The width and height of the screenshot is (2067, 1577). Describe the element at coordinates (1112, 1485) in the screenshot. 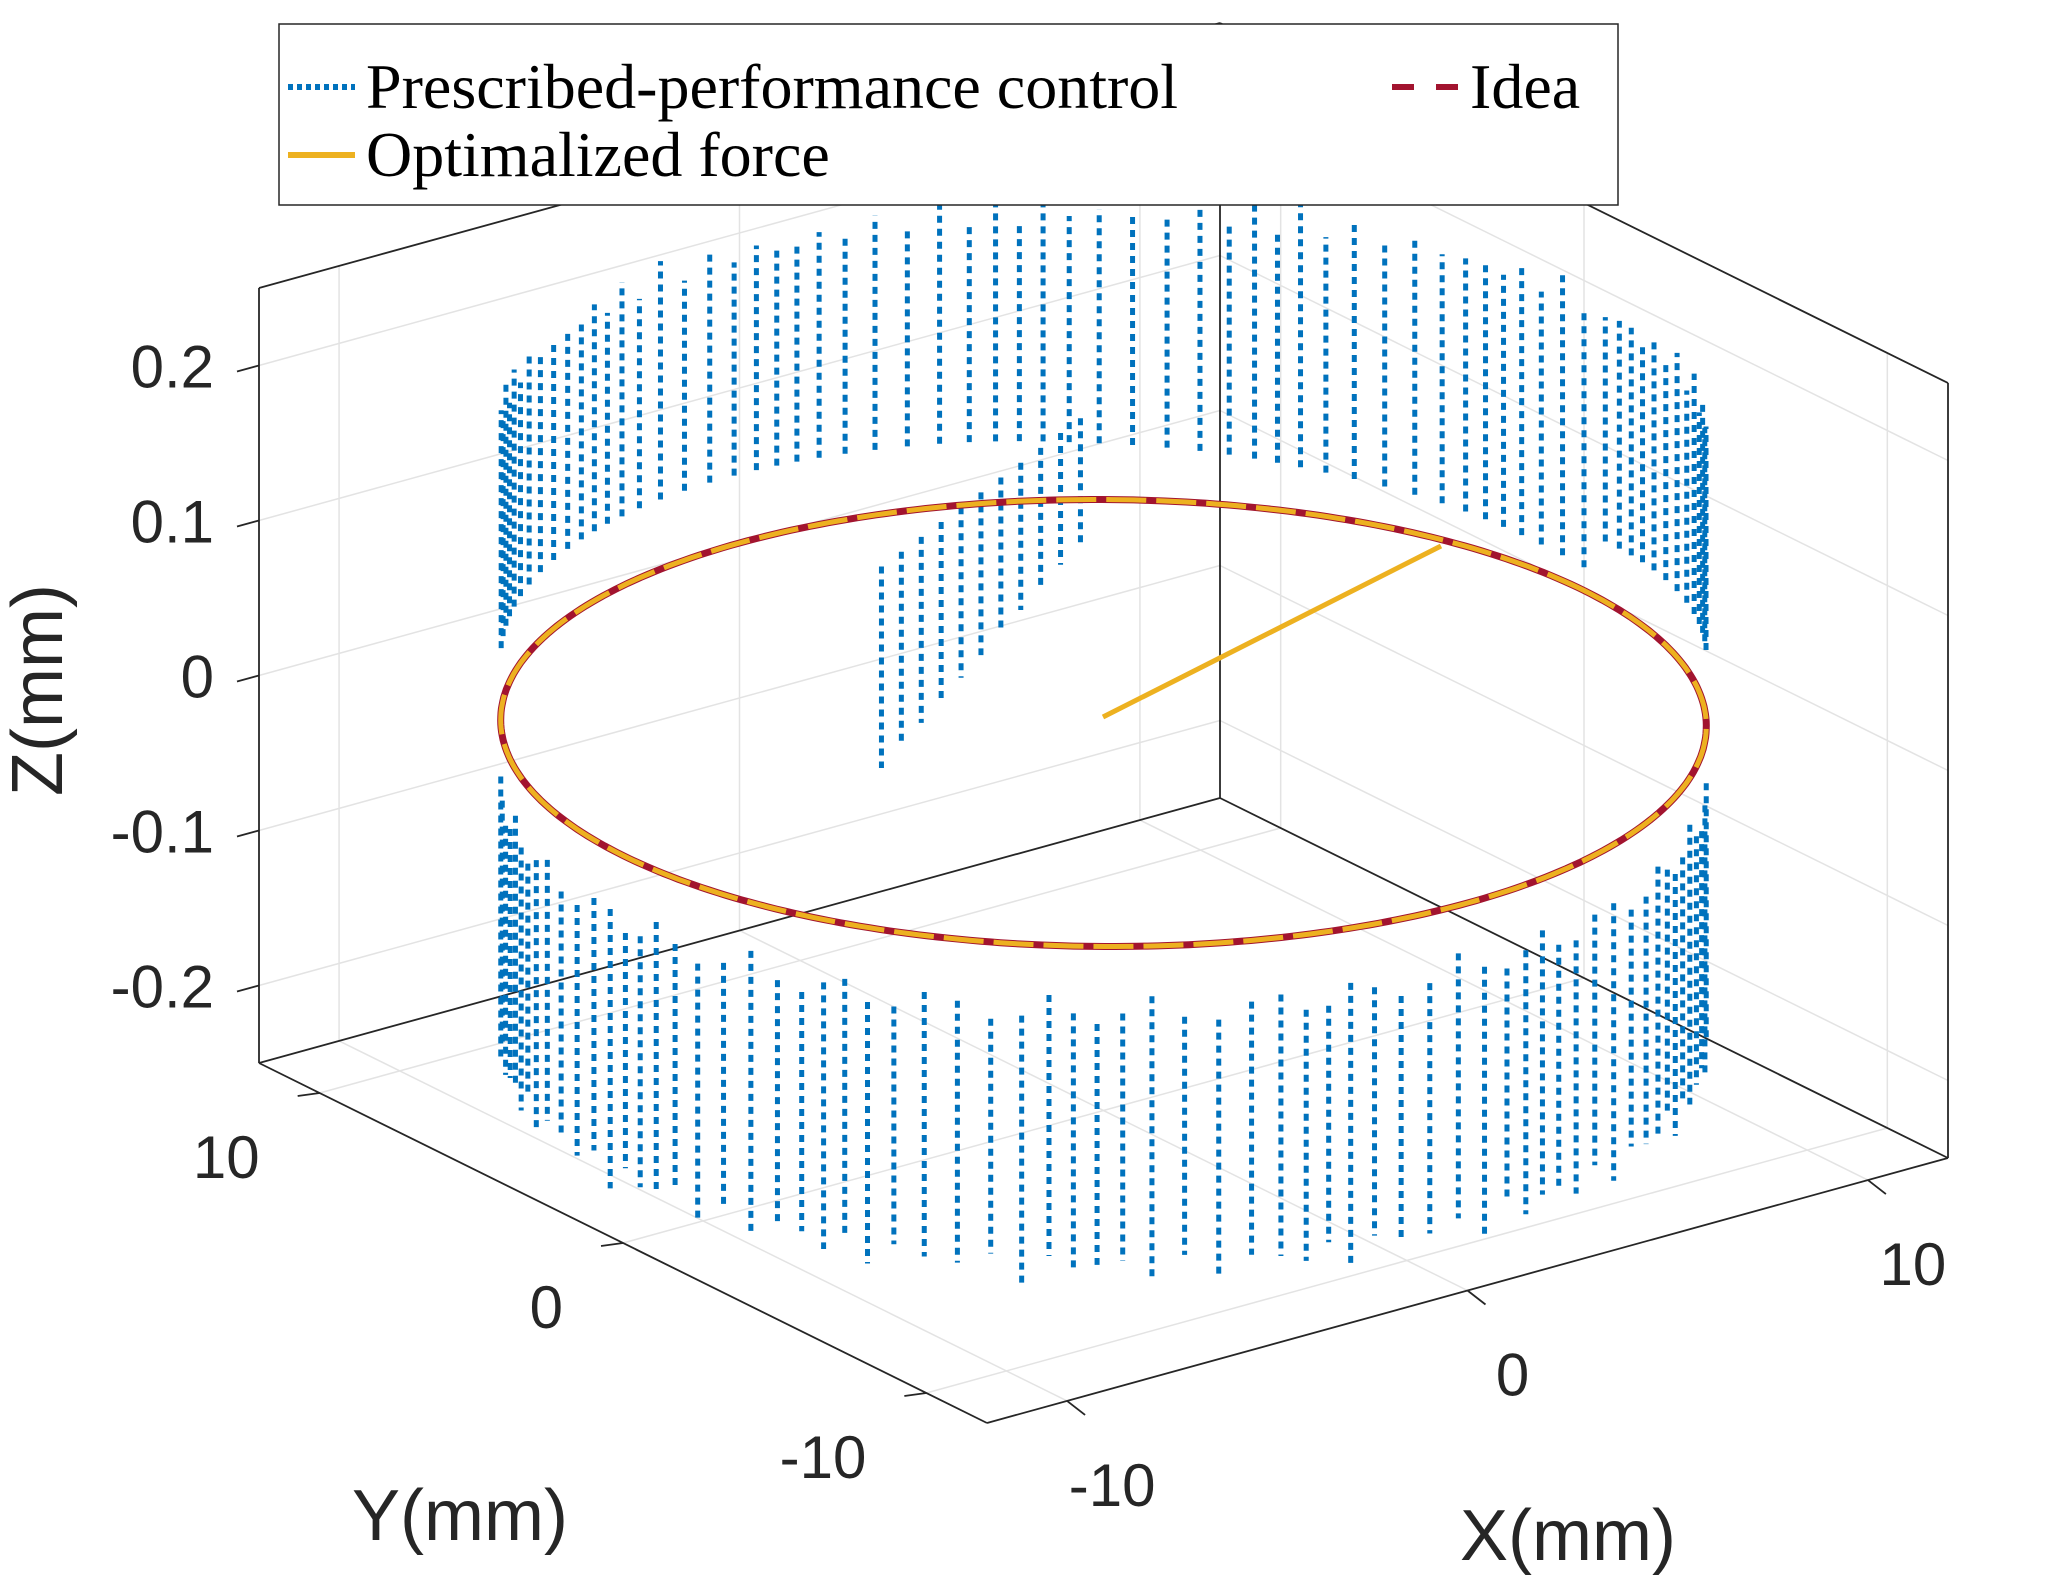

I see `x-tick-label: -10` at that location.